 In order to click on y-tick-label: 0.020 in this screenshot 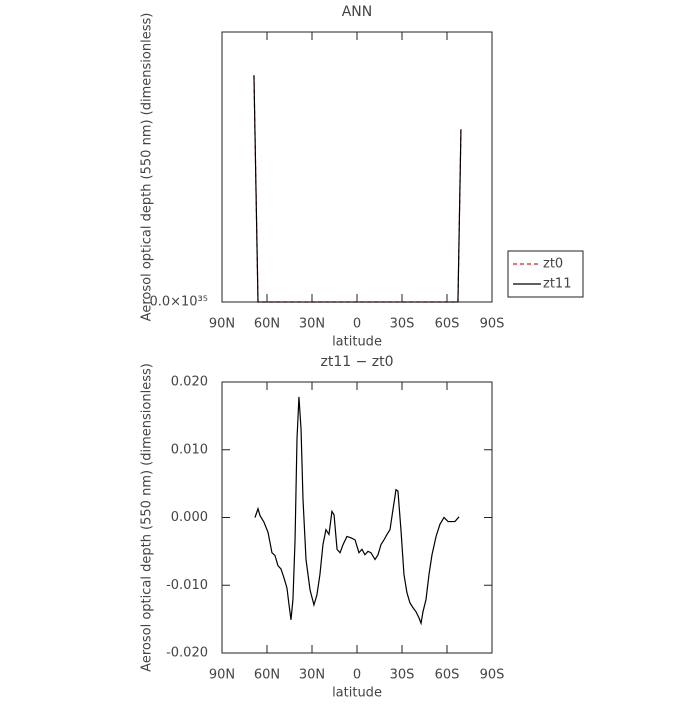, I will do `click(189, 382)`.